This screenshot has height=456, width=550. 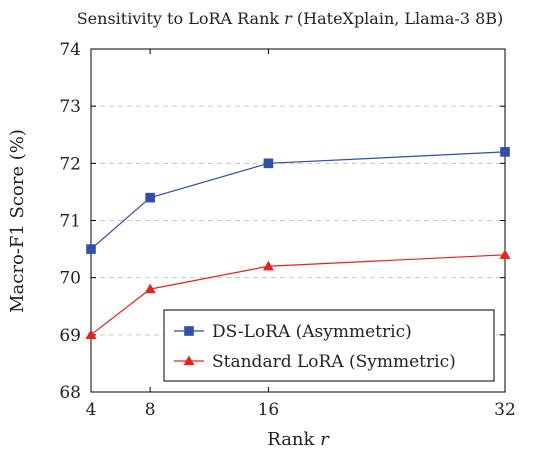 What do you see at coordinates (70, 50) in the screenshot?
I see `y-tick-label: 74` at bounding box center [70, 50].